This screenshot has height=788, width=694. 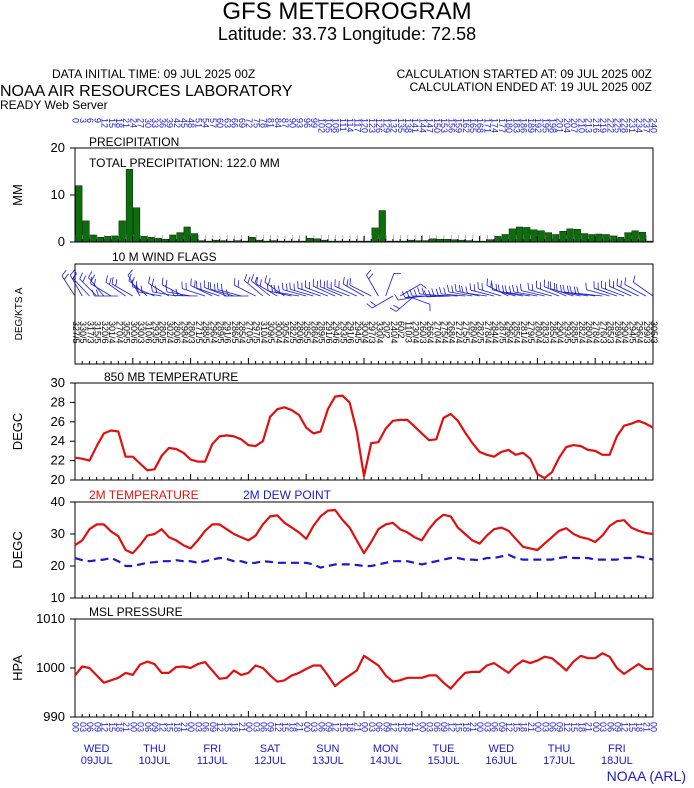 What do you see at coordinates (191, 123) in the screenshot?
I see `forecast-hour-label: 48` at bounding box center [191, 123].